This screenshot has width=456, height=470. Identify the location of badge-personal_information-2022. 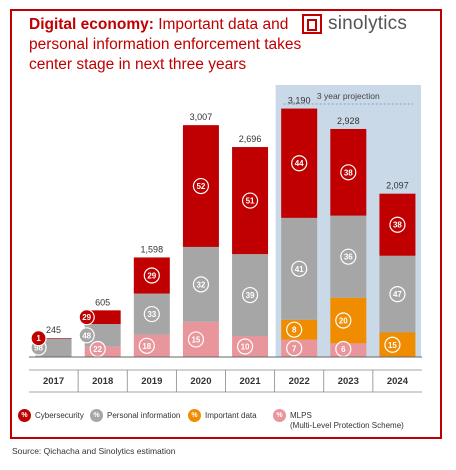
(299, 268).